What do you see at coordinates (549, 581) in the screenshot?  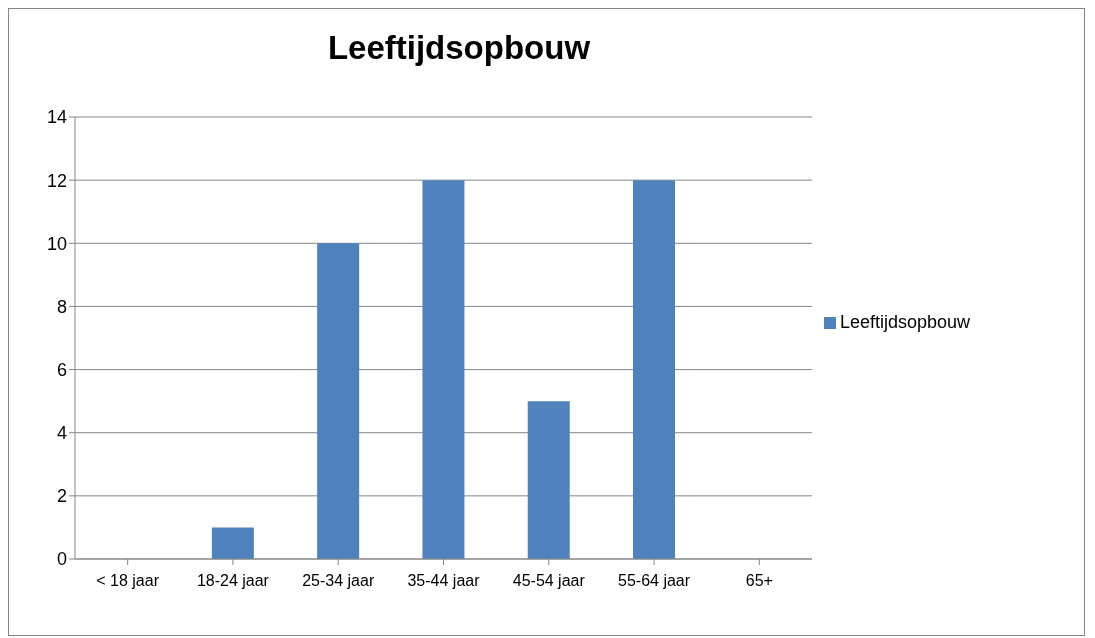 I see `x-tick-label: 45-54 jaar` at bounding box center [549, 581].